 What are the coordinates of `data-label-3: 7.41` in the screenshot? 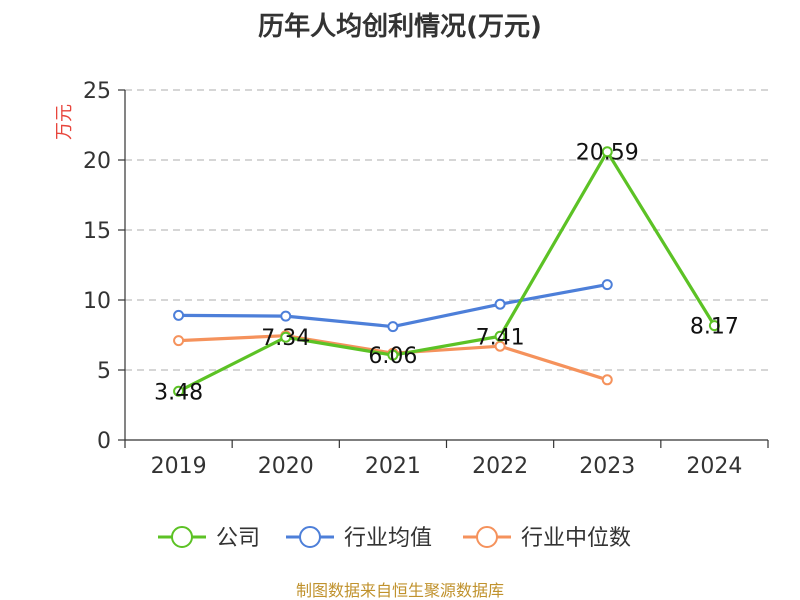 It's located at (500, 337).